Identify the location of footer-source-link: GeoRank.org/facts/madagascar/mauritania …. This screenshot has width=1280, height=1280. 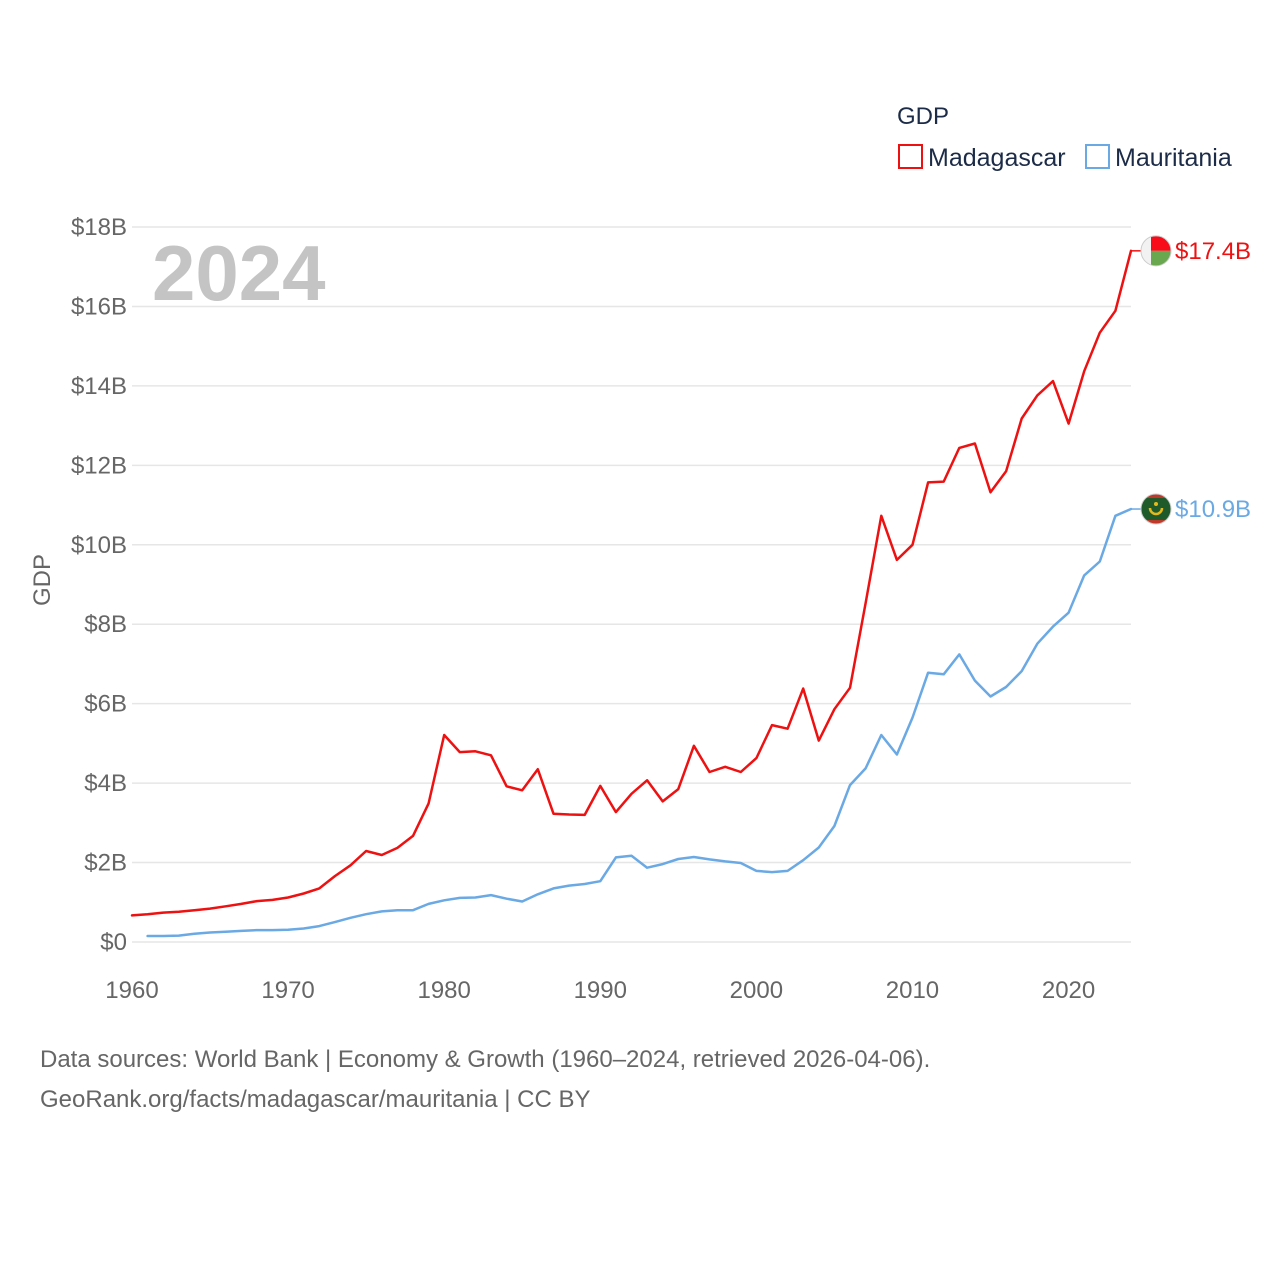
(315, 1099).